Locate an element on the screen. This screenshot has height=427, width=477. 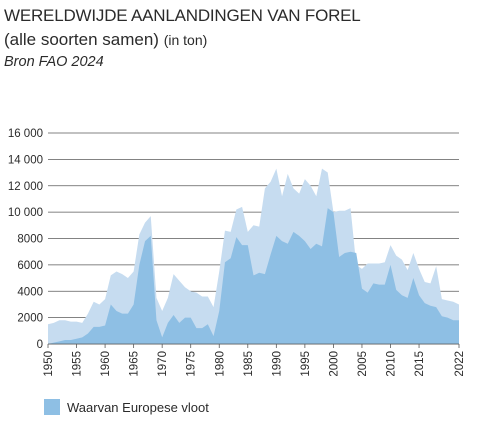
legend-label: Waarvan Europese vloot is located at coordinates (138, 407).